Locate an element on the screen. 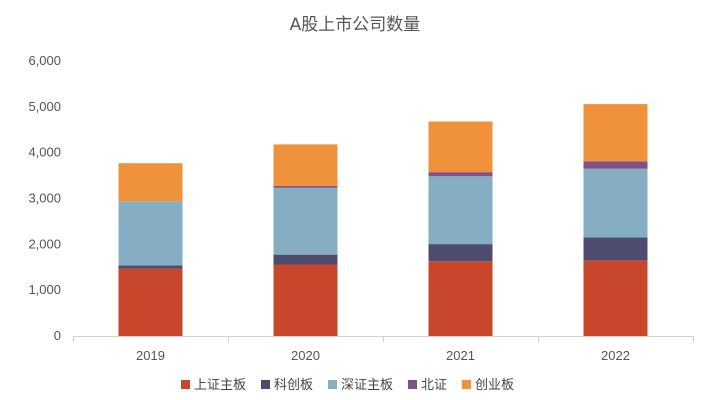  x-tick-label: 2021 is located at coordinates (460, 355).